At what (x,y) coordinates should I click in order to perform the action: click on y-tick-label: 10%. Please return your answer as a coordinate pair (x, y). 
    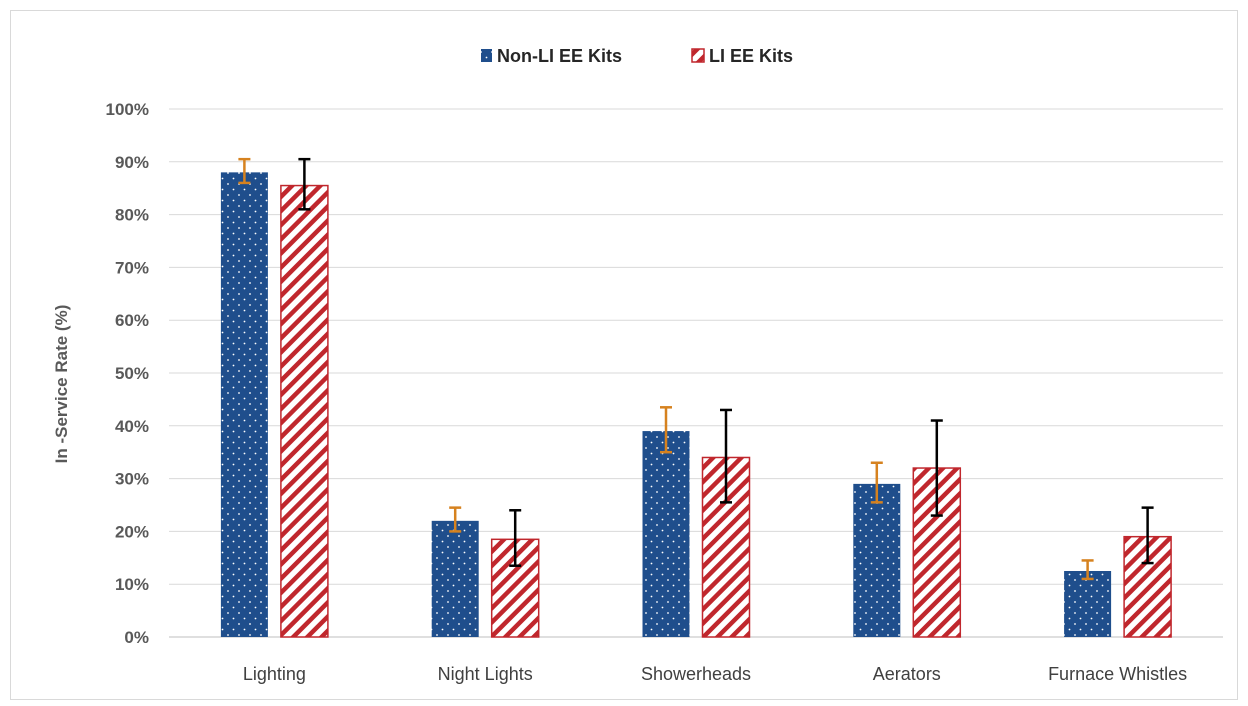
    Looking at the image, I should click on (132, 584).